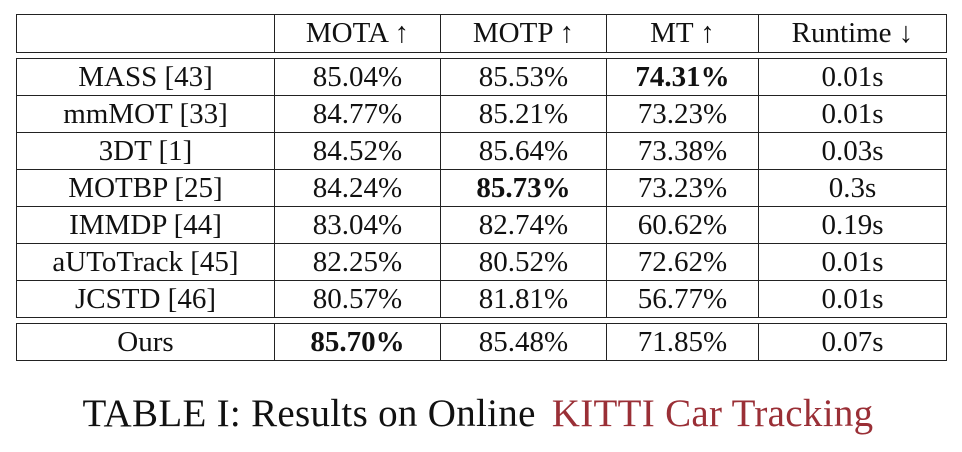 This screenshot has height=452, width=962. I want to click on runtime-cell: 0.07s, so click(852, 342).